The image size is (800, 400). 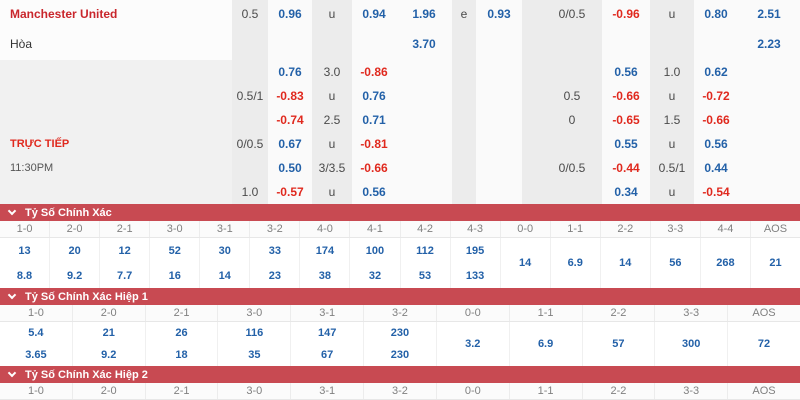 I want to click on score-odds-value: 8.8, so click(x=24, y=275).